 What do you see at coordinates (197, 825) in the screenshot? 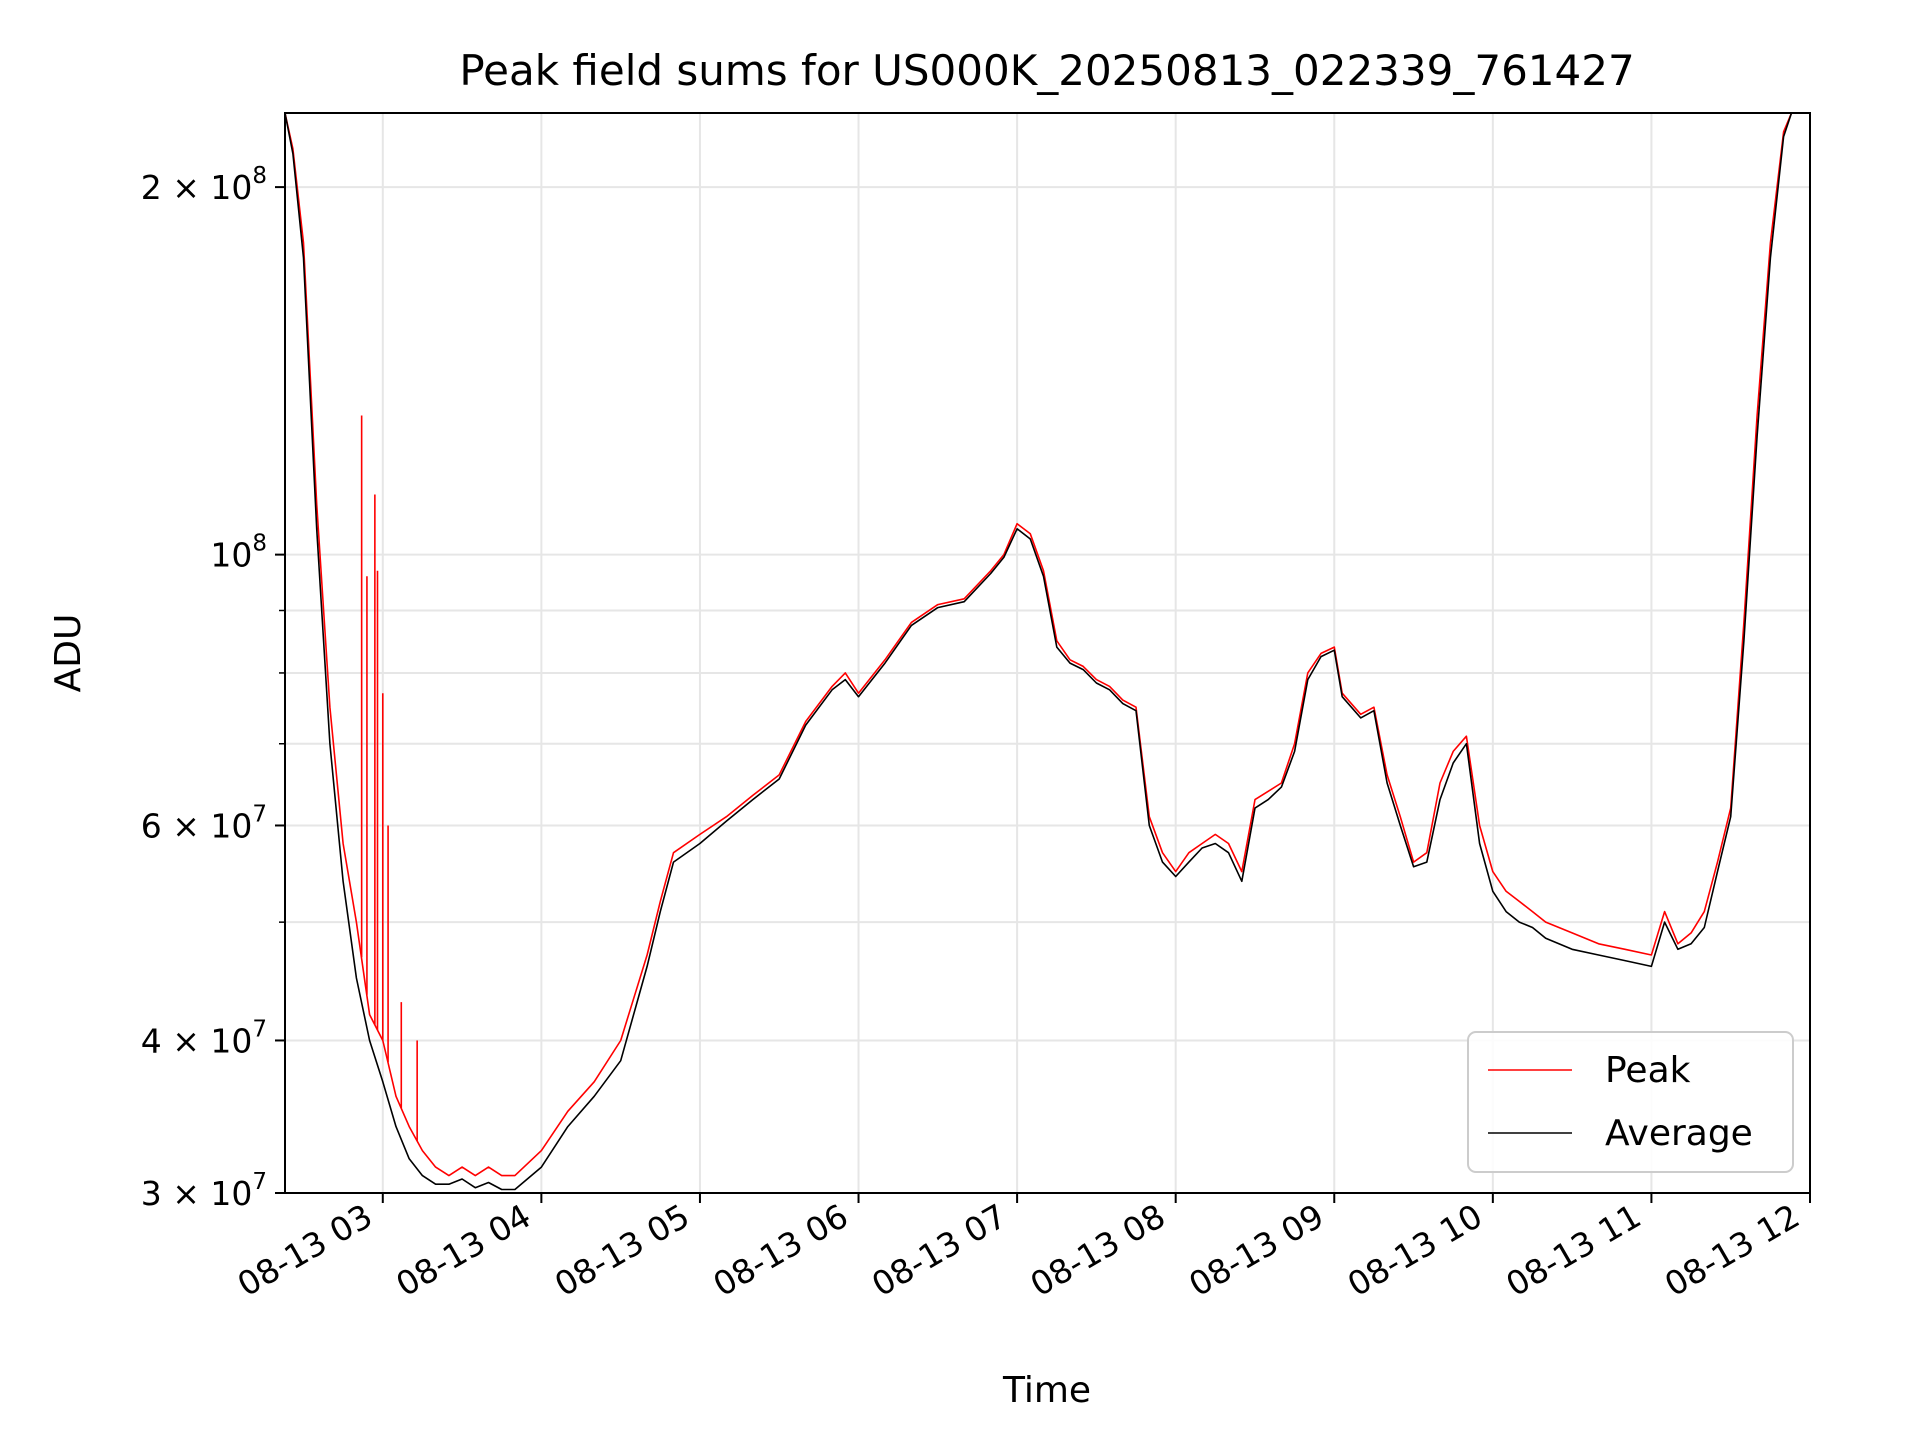
I see `y-tick-mantissa: 6 × 10` at bounding box center [197, 825].